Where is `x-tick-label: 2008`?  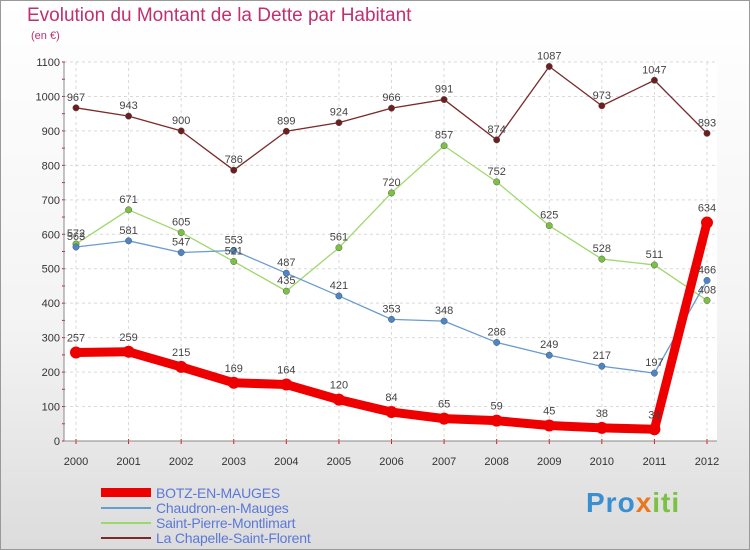 x-tick-label: 2008 is located at coordinates (496, 462).